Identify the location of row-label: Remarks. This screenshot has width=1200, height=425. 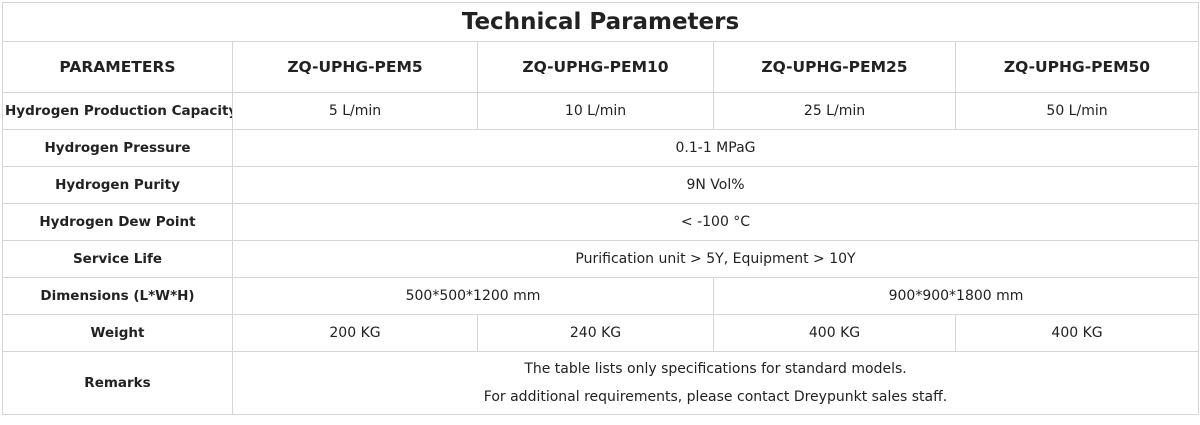
(117, 383).